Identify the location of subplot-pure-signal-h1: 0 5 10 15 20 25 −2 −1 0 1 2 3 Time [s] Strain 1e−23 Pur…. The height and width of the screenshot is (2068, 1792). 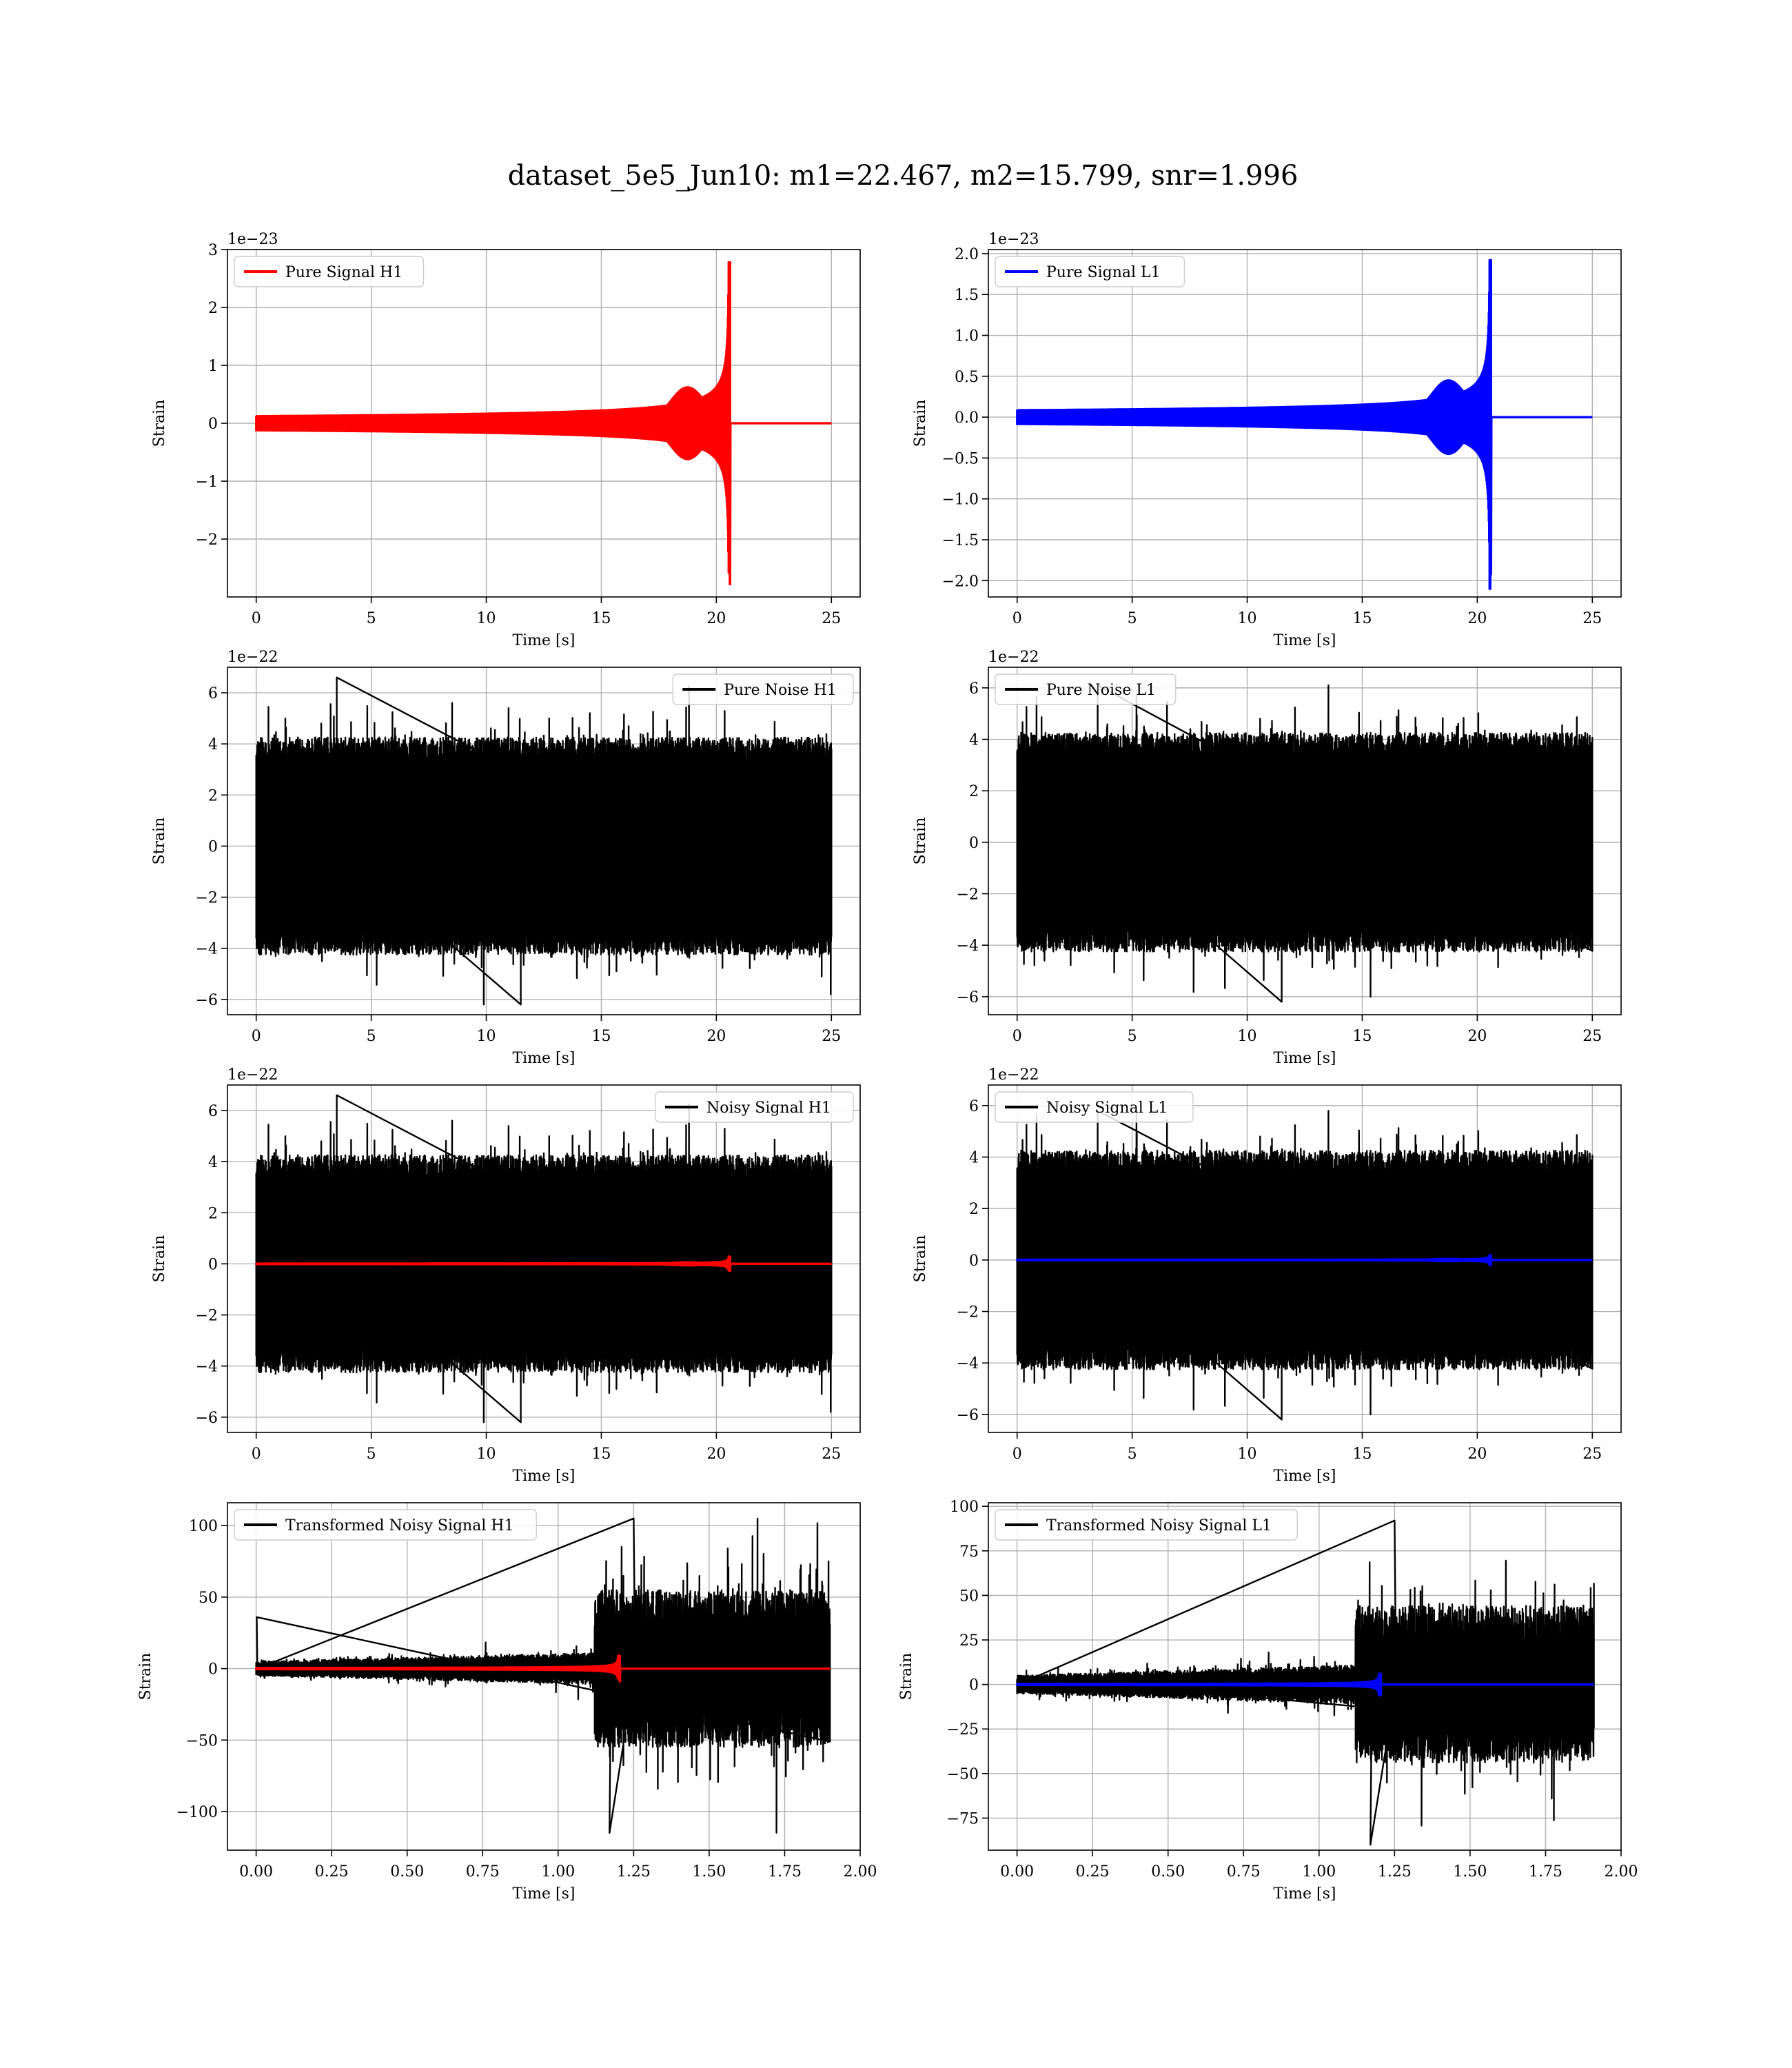
(506, 440).